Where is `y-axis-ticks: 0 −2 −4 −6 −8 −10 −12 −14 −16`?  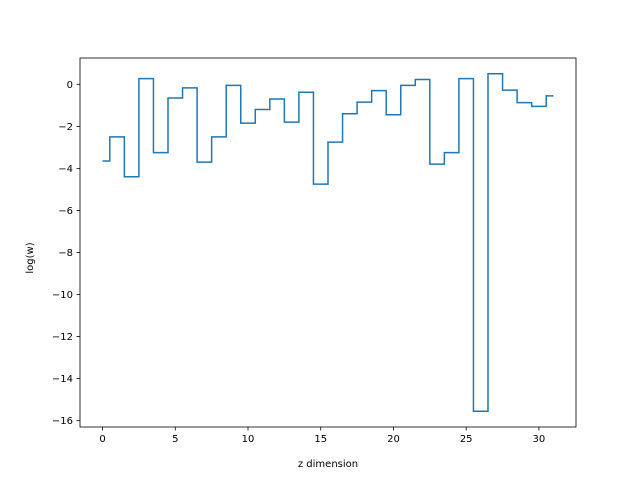 y-axis-ticks: 0 −2 −4 −6 −8 −10 −12 −14 −16 is located at coordinates (66, 253).